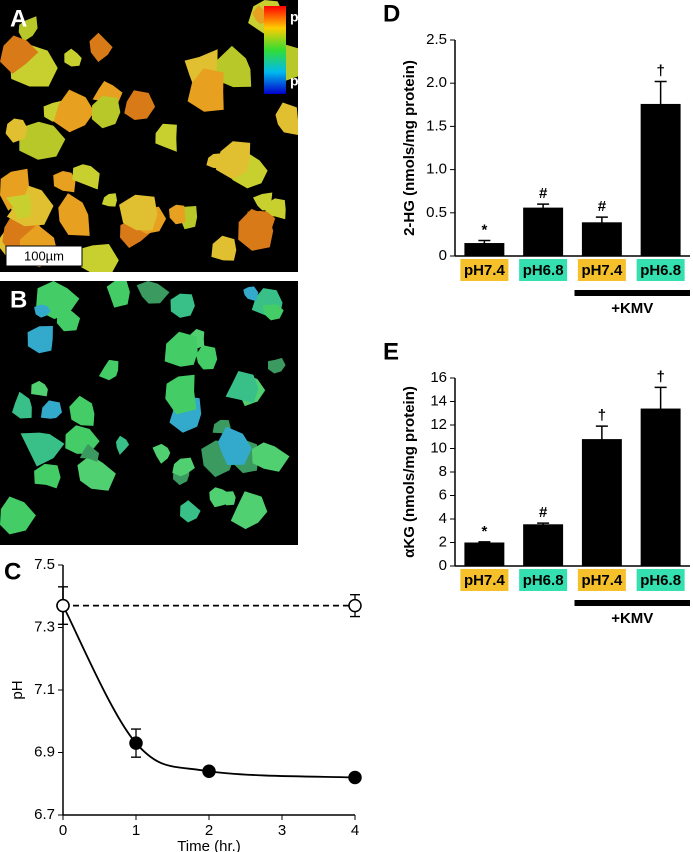 This screenshot has width=693, height=852. I want to click on y-tick-label: 1.0, so click(436, 169).